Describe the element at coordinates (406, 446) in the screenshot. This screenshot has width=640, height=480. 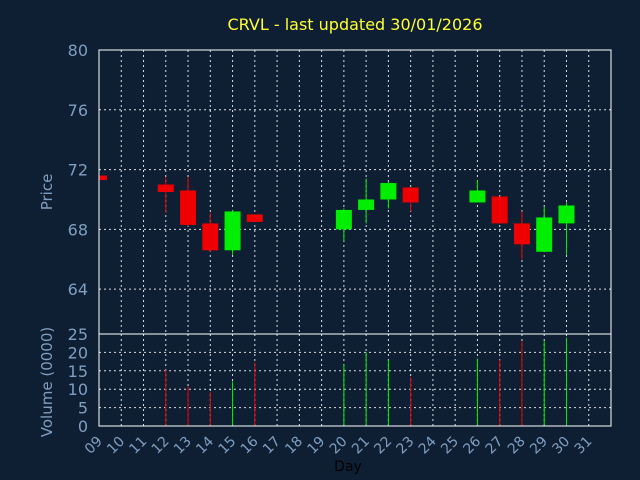
I see `x-tick-label: 23` at that location.